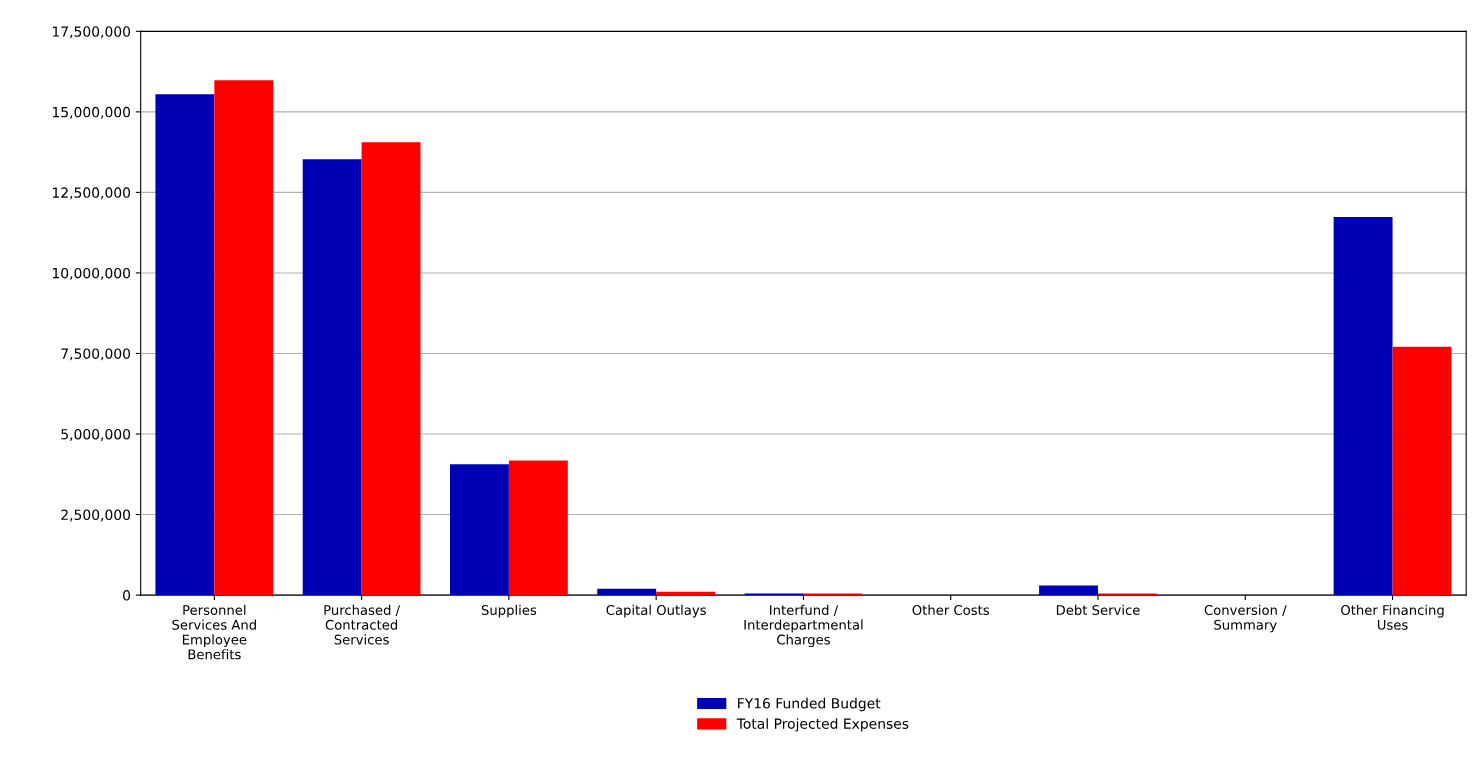  I want to click on y-tick-label: 2,500,000, so click(96, 515).